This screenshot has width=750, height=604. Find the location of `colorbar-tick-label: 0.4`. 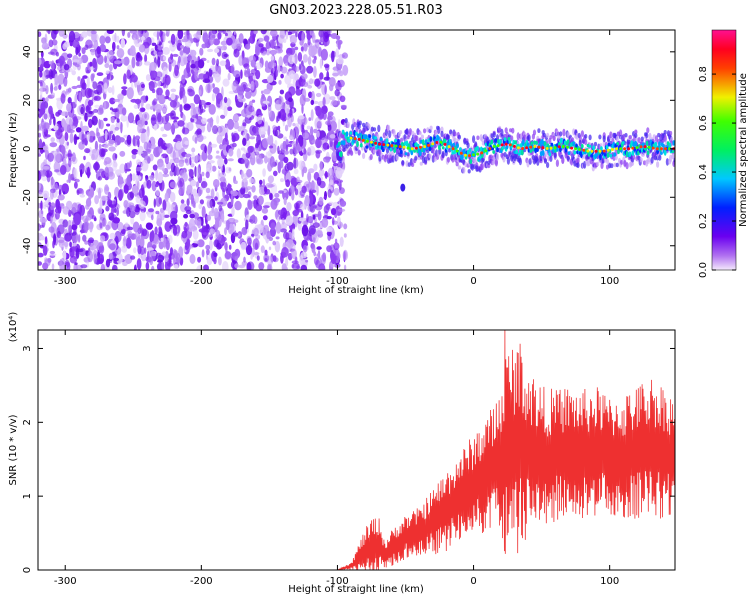

colorbar-tick-label: 0.4 is located at coordinates (703, 172).